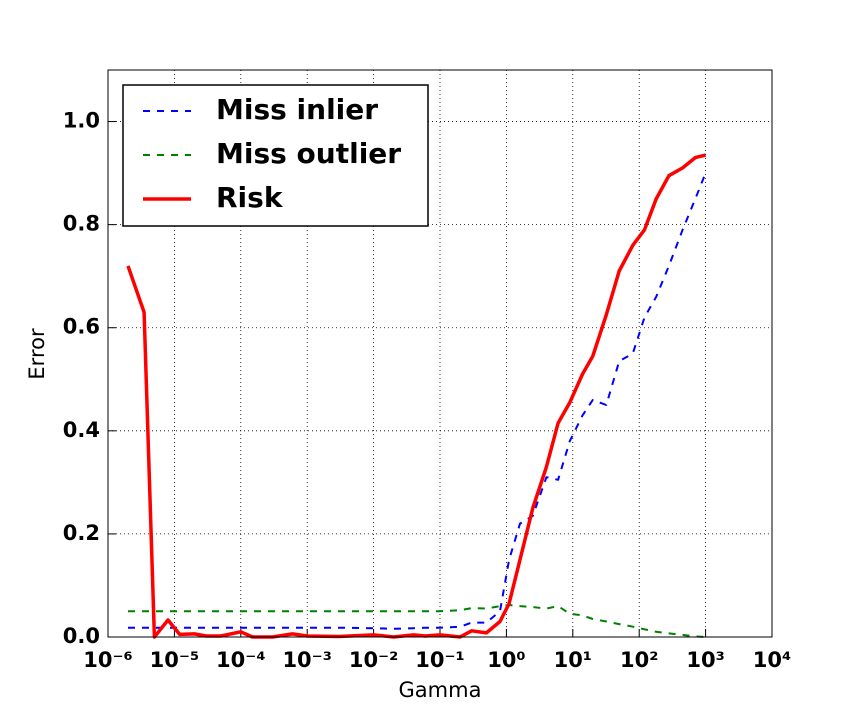 This screenshot has width=857, height=712. Describe the element at coordinates (308, 153) in the screenshot. I see `legend-label: Miss outlier` at that location.